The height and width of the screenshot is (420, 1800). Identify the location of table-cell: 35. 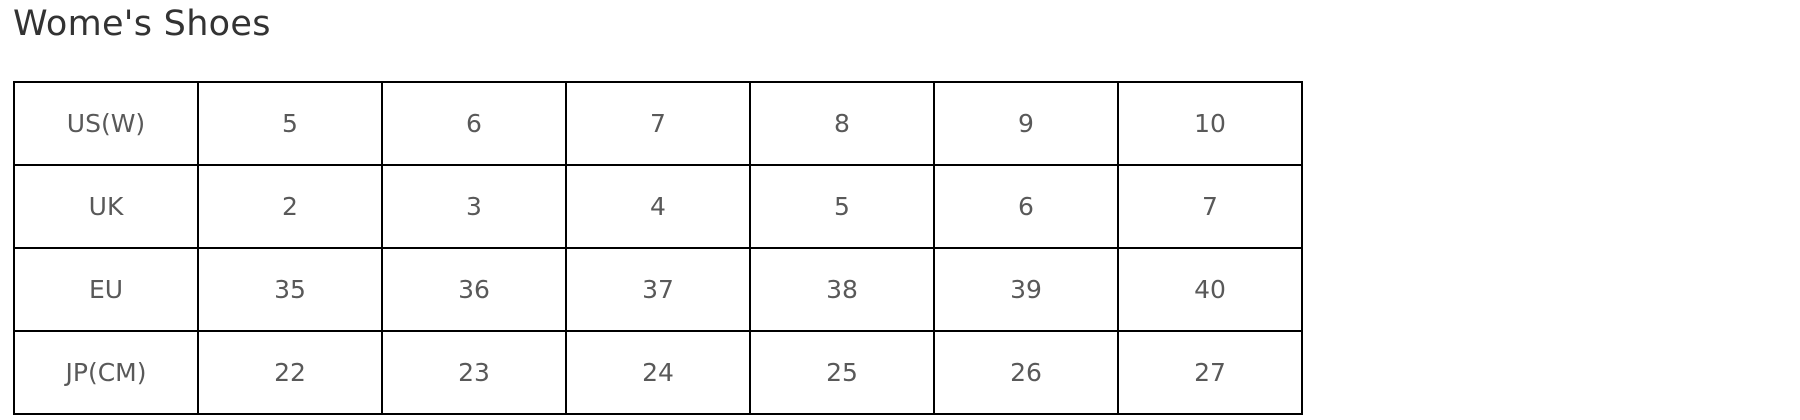
(290, 289).